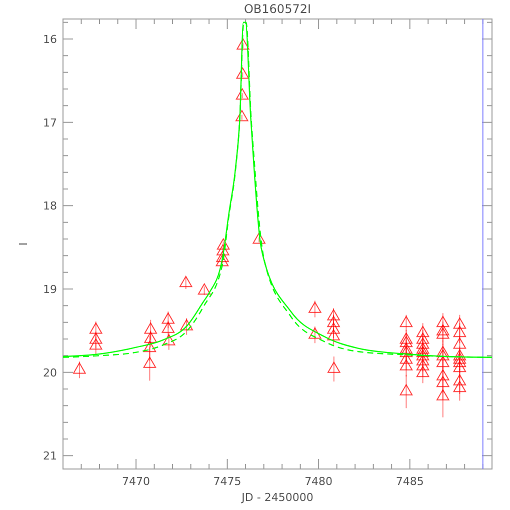 This screenshot has height=510, width=510. Describe the element at coordinates (136, 481) in the screenshot. I see `x-tick-label: 7470` at that location.